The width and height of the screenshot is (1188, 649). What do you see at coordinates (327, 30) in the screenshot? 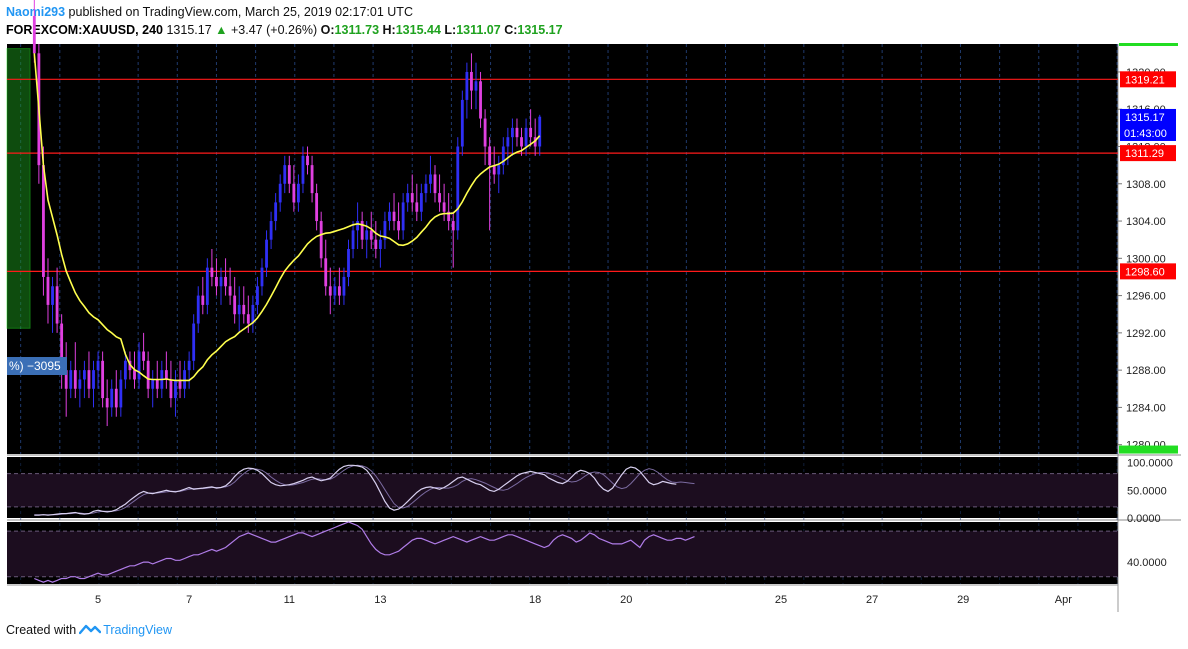
I see `open-label: O:` at bounding box center [327, 30].